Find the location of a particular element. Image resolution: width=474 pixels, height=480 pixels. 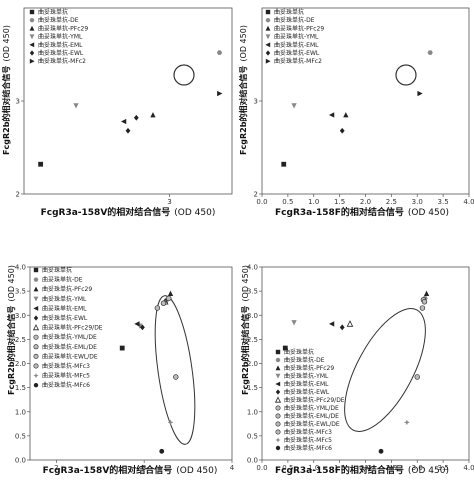

y-tick-label: 0.0 is located at coordinates (20, 461).